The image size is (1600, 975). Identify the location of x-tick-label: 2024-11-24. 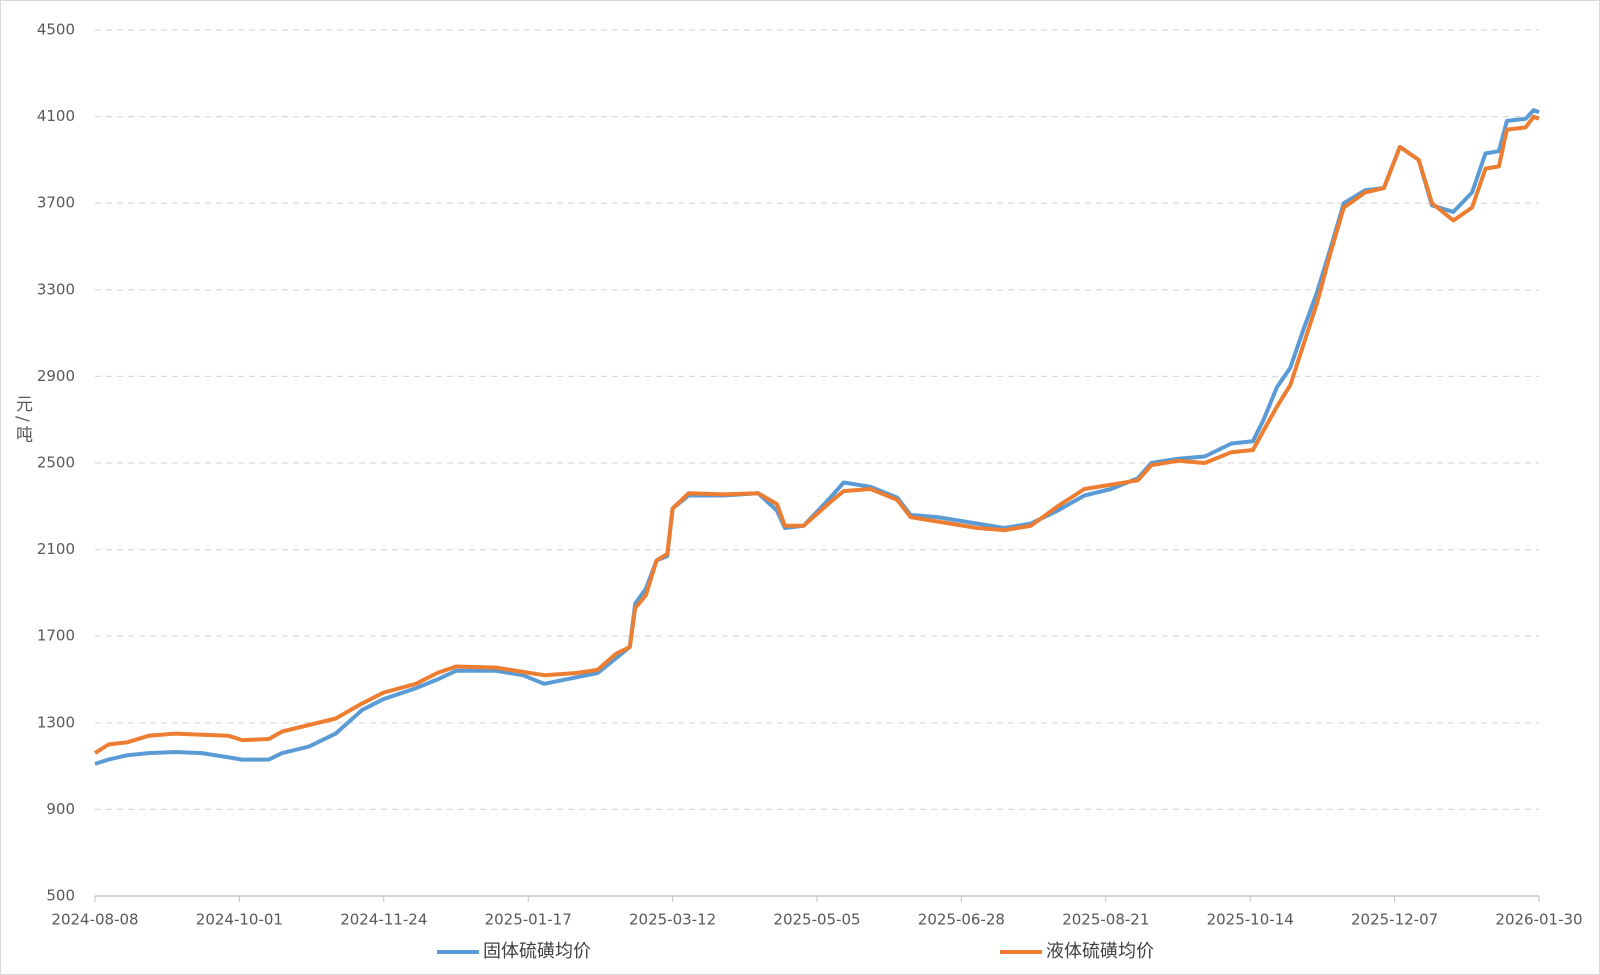
(383, 920).